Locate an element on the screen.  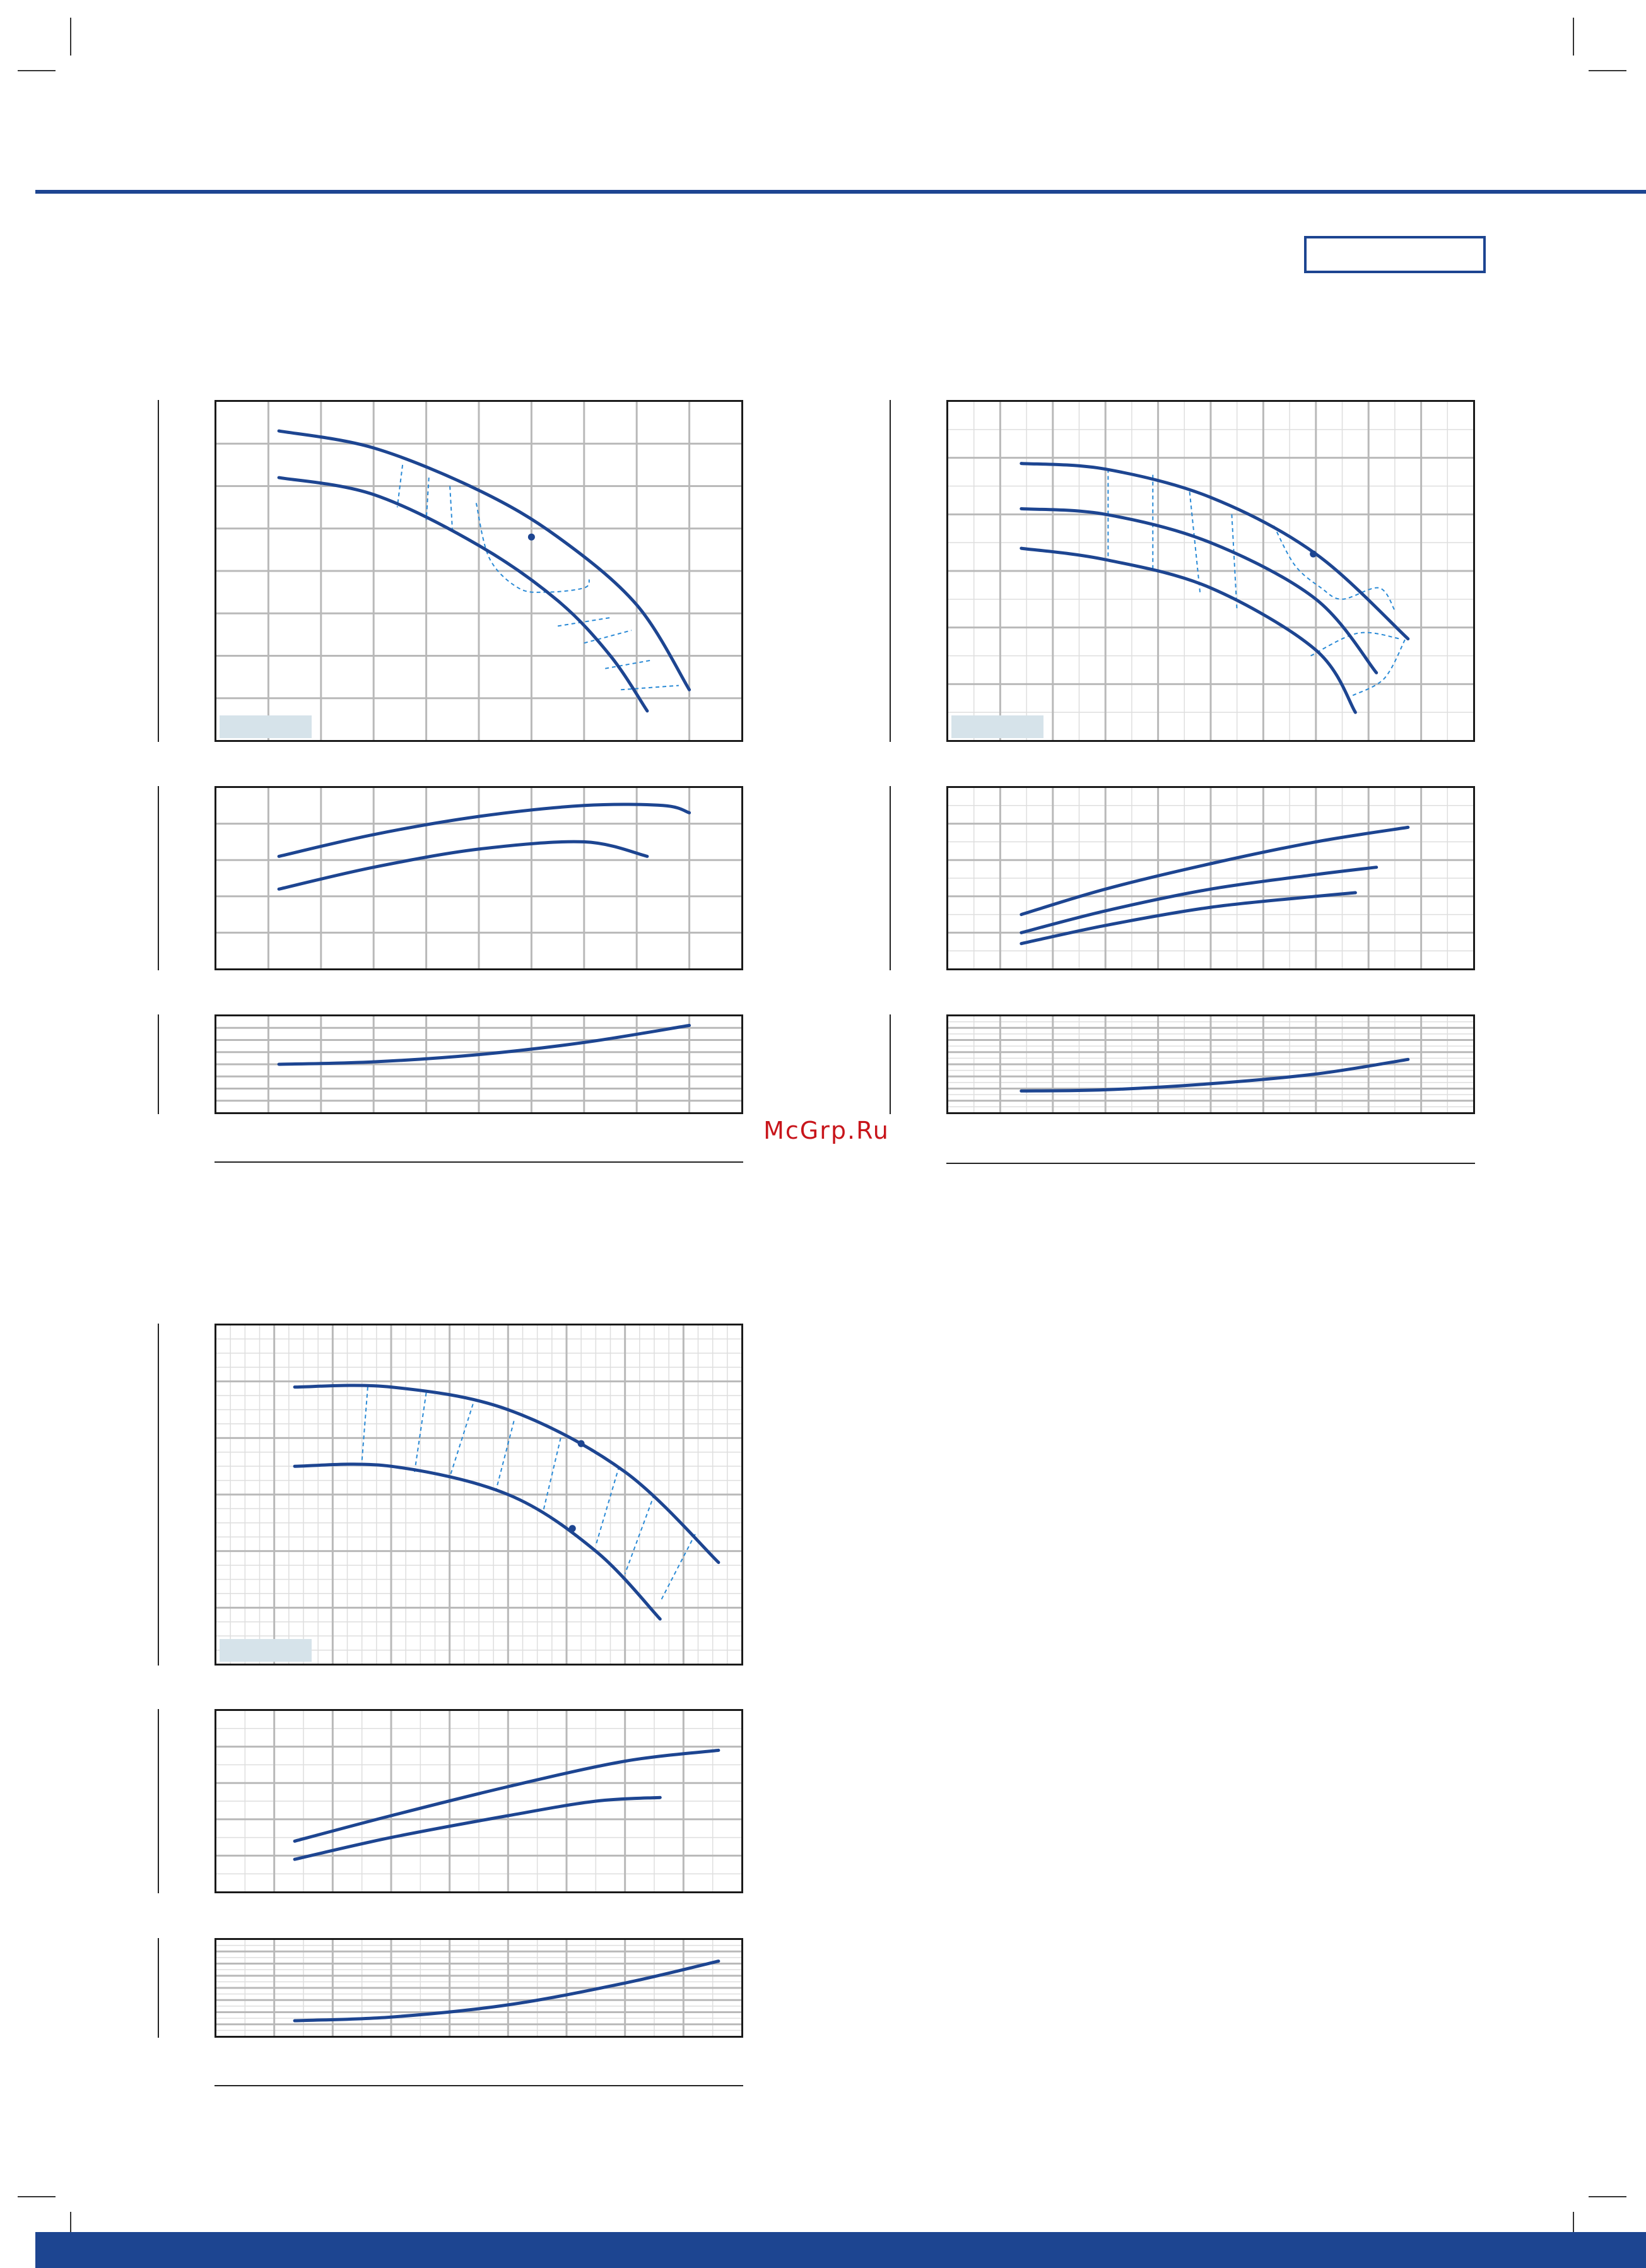
power-chart-left is located at coordinates (479, 878).